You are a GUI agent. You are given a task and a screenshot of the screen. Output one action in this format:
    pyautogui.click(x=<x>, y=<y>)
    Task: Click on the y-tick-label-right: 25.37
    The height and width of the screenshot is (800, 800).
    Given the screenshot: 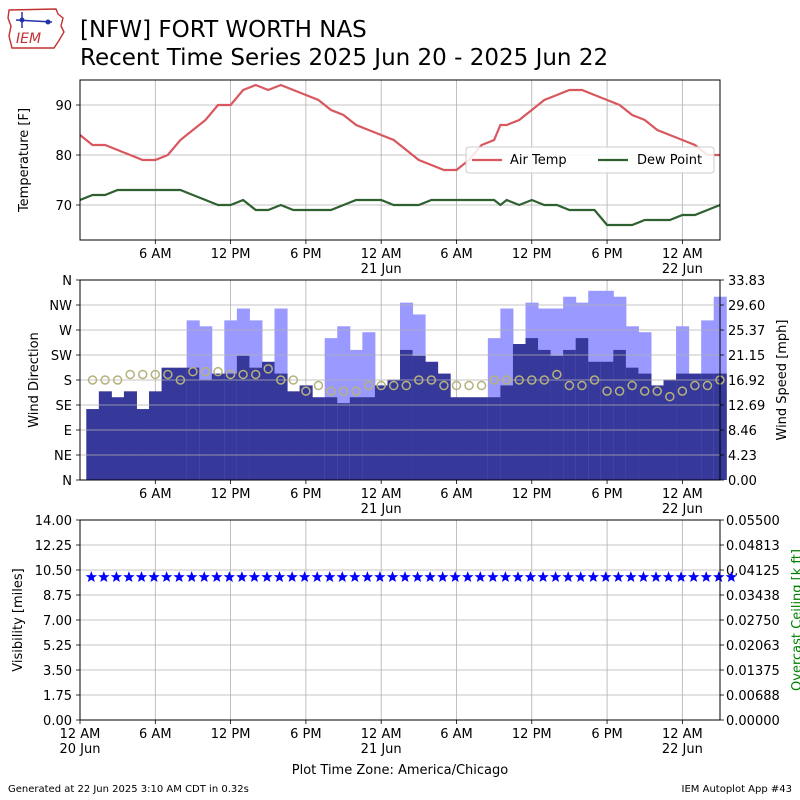 What is the action you would take?
    pyautogui.click(x=746, y=331)
    